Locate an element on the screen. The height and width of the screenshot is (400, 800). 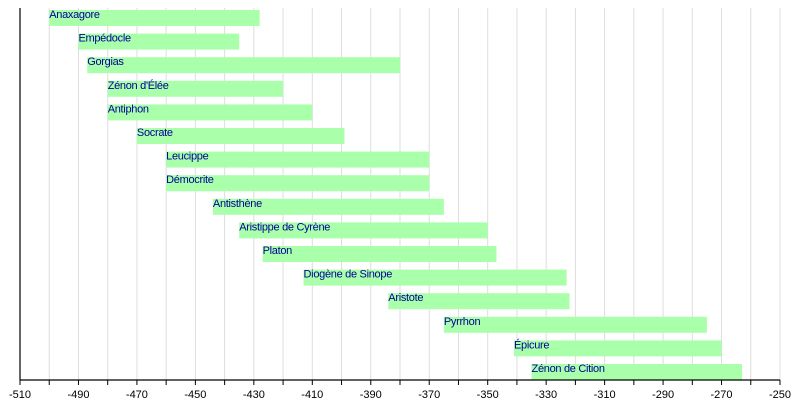
x-tick-label: -350 is located at coordinates (488, 394).